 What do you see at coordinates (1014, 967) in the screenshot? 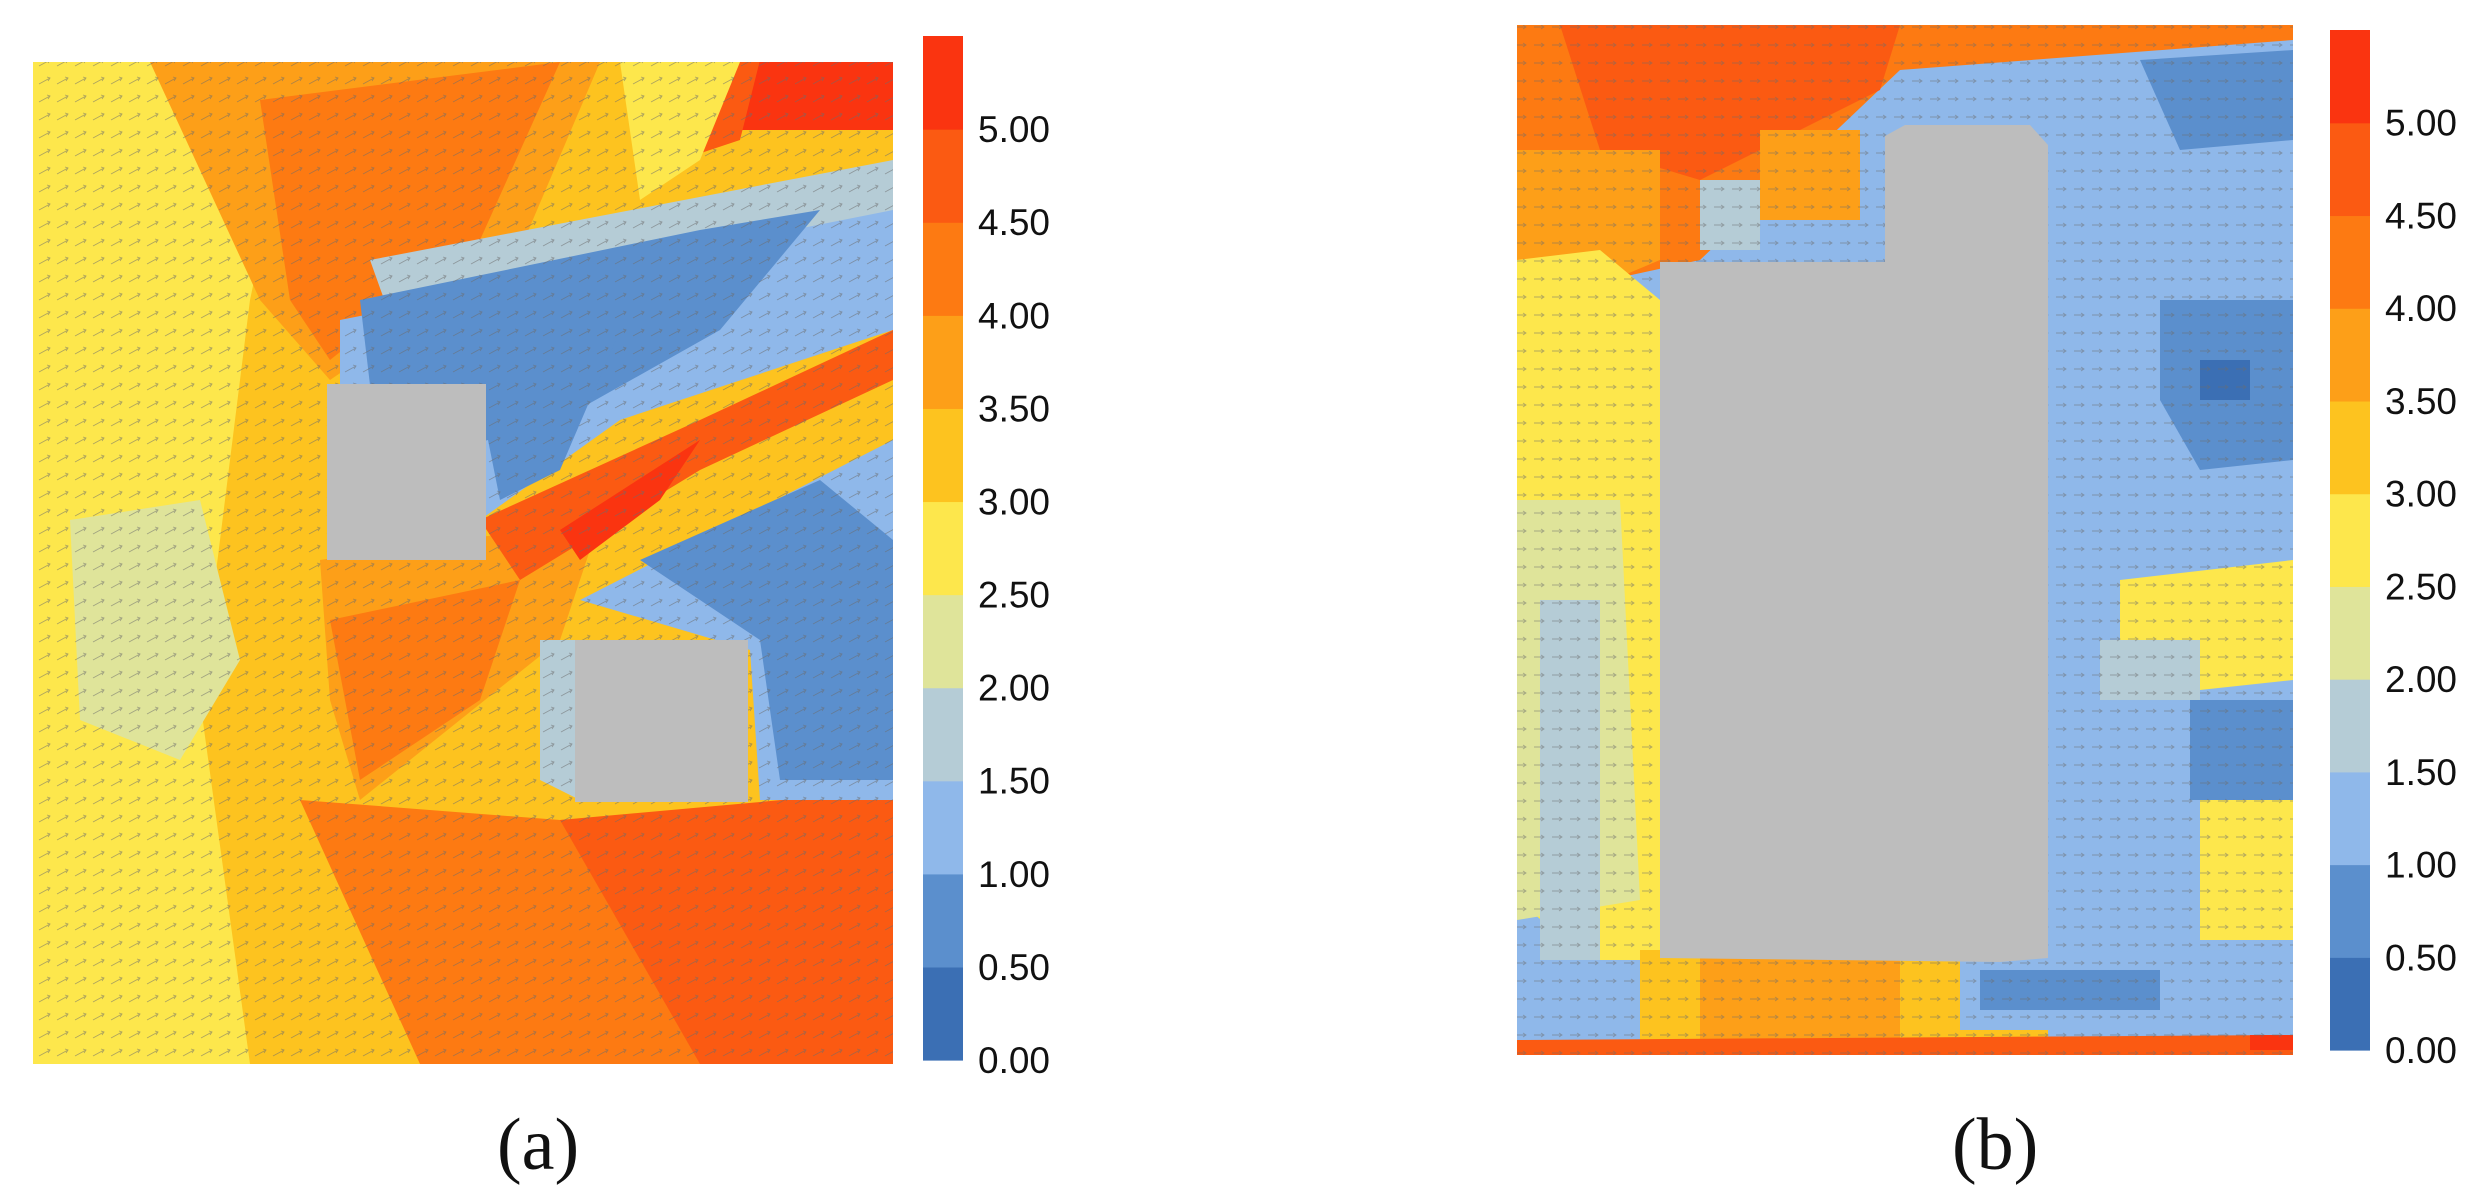
I see `colorbar-a-tick-label: 0.50` at bounding box center [1014, 967].